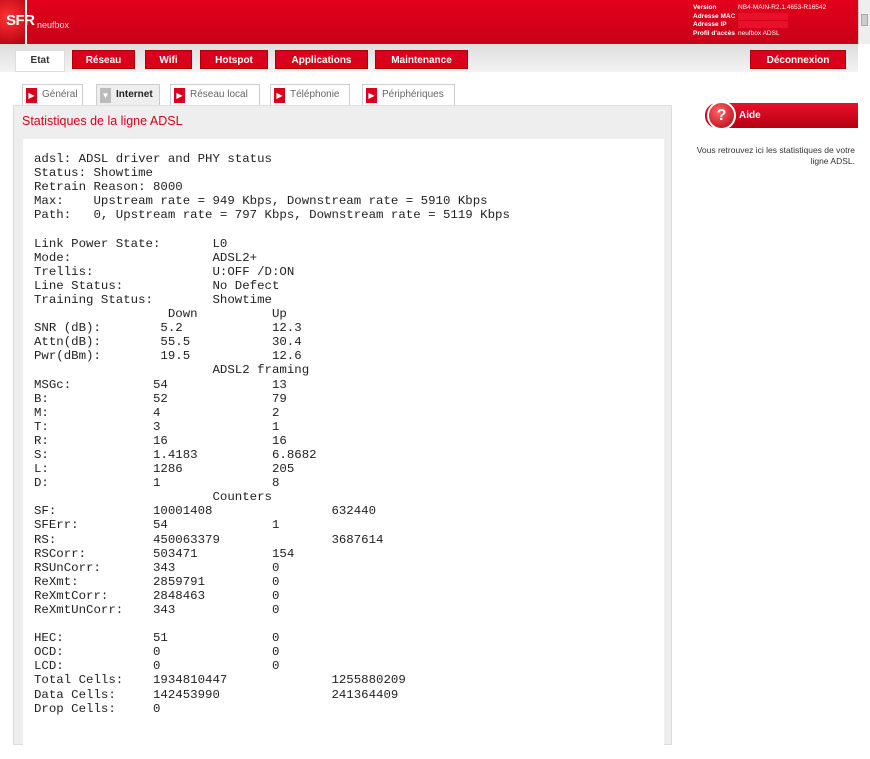 The image size is (870, 759). I want to click on info-version: Version NB4-MAIN-R2.1.4653-R16542, so click(760, 7).